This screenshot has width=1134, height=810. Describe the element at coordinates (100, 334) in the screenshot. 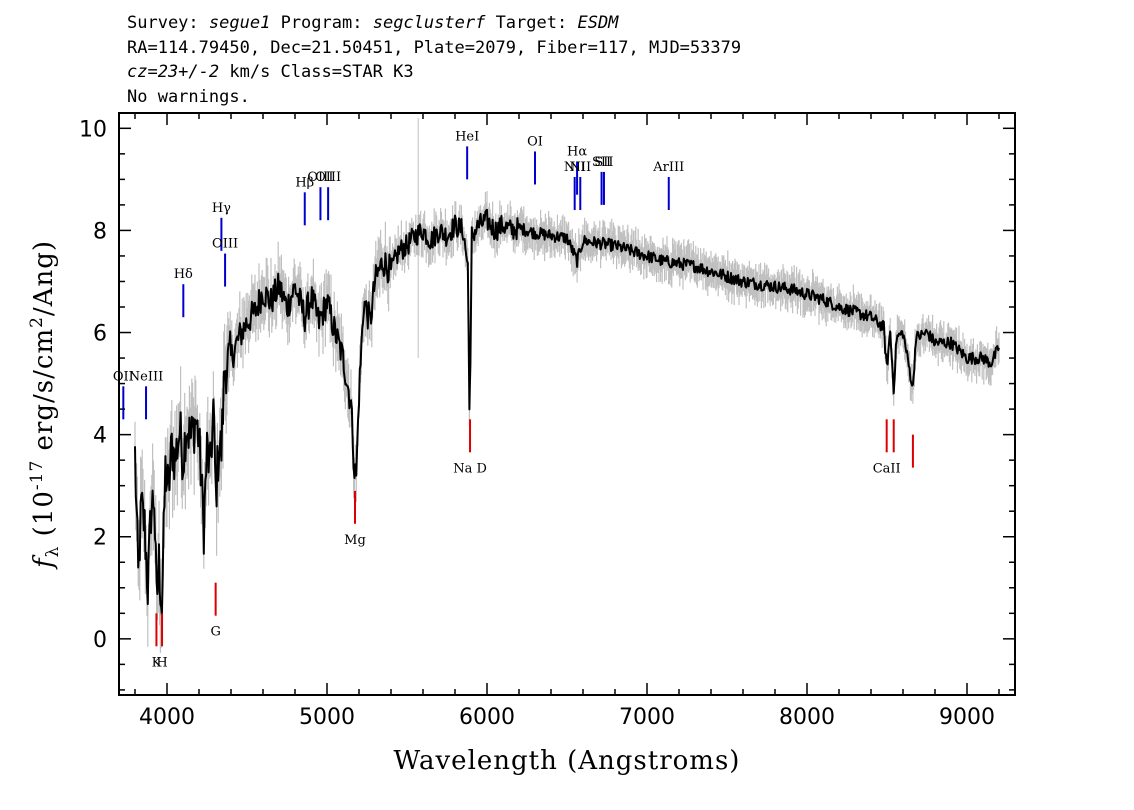

I see `y-tick-label: 6` at that location.